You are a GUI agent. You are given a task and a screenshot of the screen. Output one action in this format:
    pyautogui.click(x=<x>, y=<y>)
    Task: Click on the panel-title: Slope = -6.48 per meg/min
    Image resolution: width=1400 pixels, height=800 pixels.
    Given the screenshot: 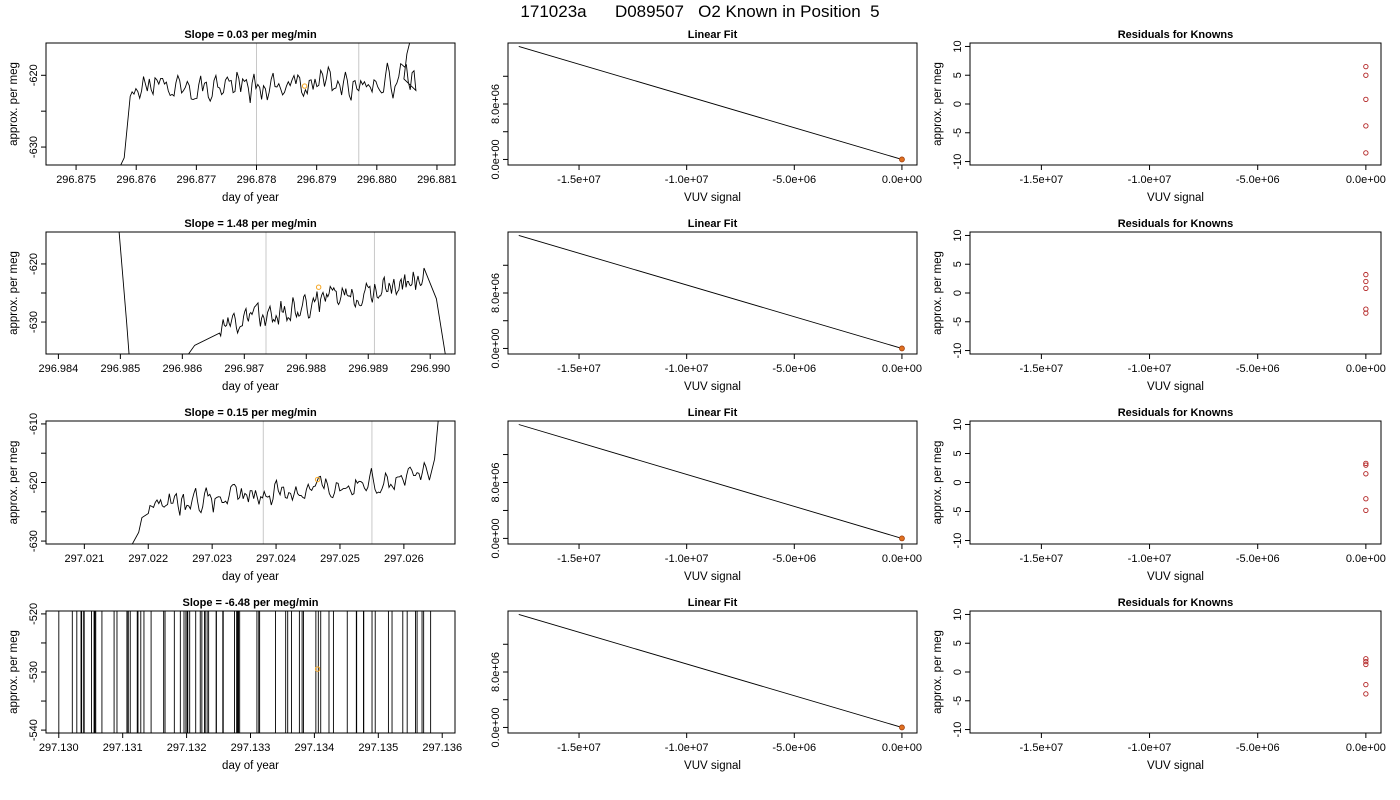 What is the action you would take?
    pyautogui.click(x=250, y=603)
    